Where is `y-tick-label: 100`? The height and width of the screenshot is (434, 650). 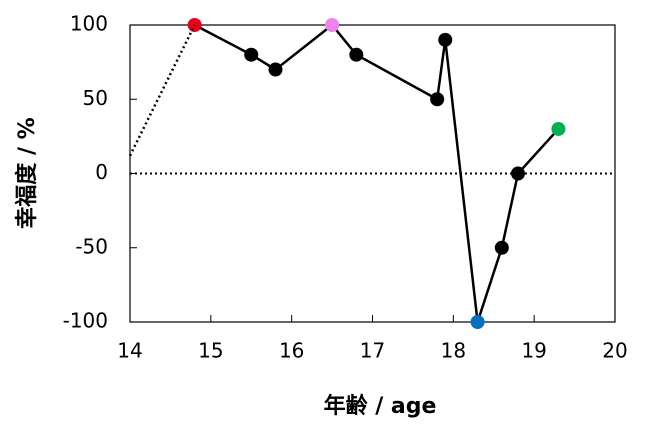 y-tick-label: 100 is located at coordinates (89, 24).